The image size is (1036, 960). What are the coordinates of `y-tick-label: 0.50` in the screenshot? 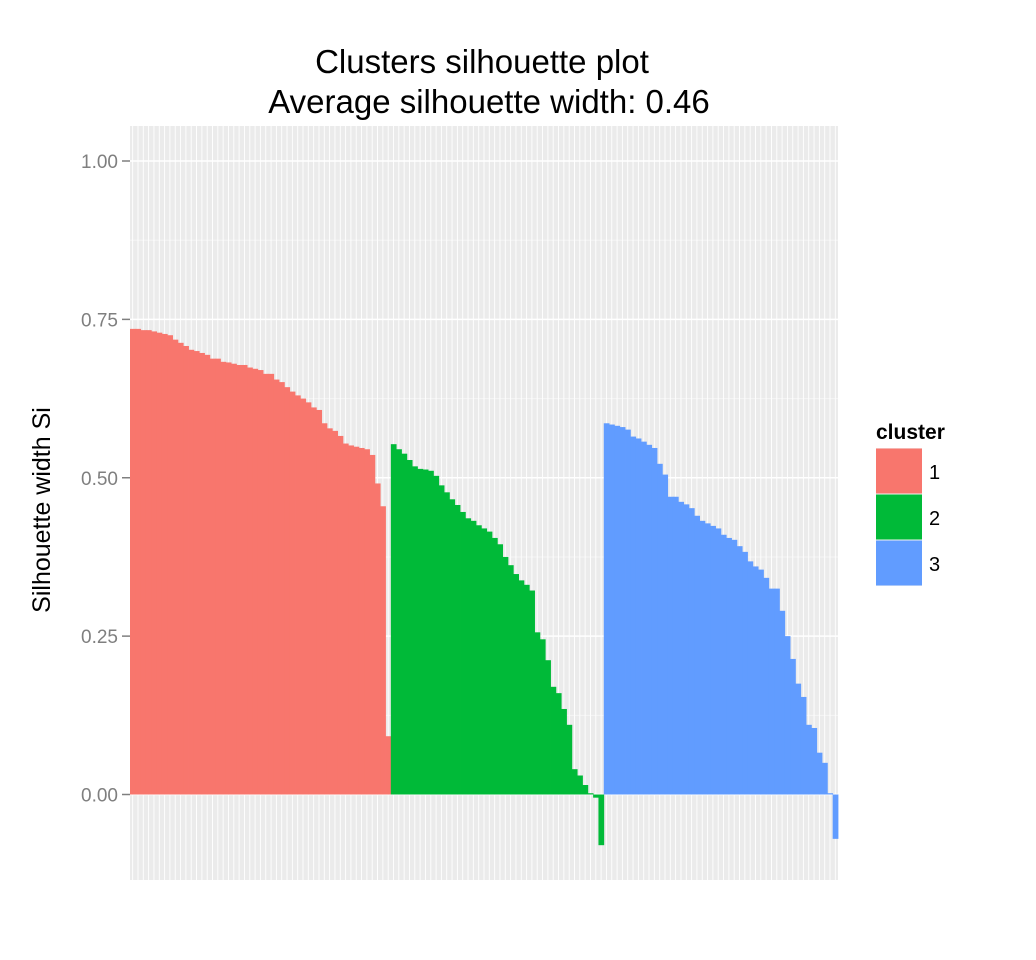 It's located at (99, 479).